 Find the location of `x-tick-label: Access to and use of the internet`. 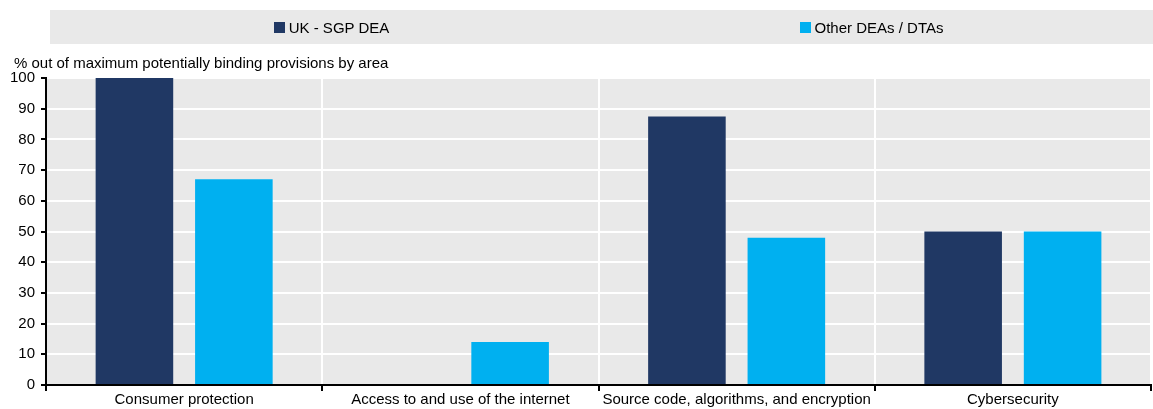

x-tick-label: Access to and use of the internet is located at coordinates (461, 399).